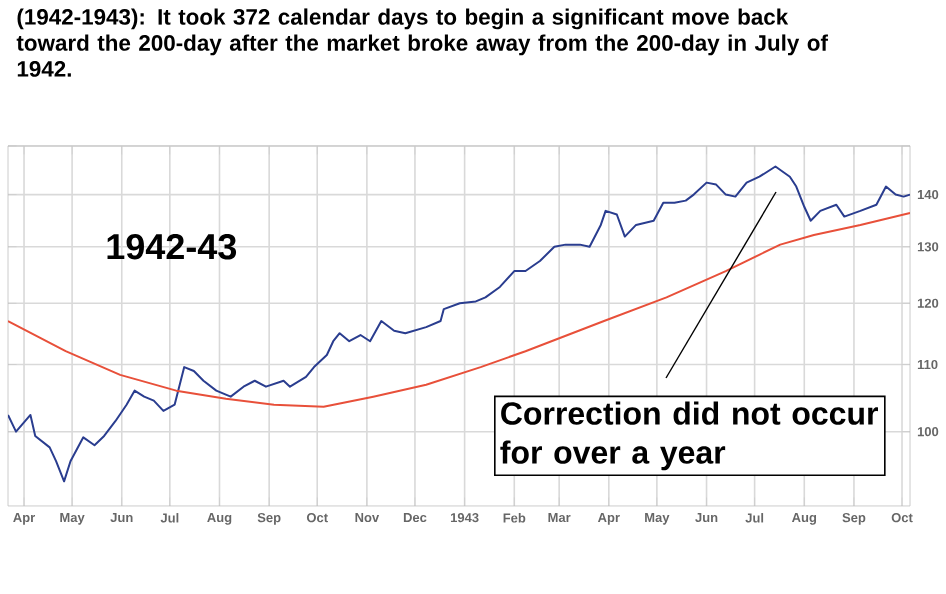 This screenshot has height=594, width=946. I want to click on annotation: 1942-43, so click(172, 246).